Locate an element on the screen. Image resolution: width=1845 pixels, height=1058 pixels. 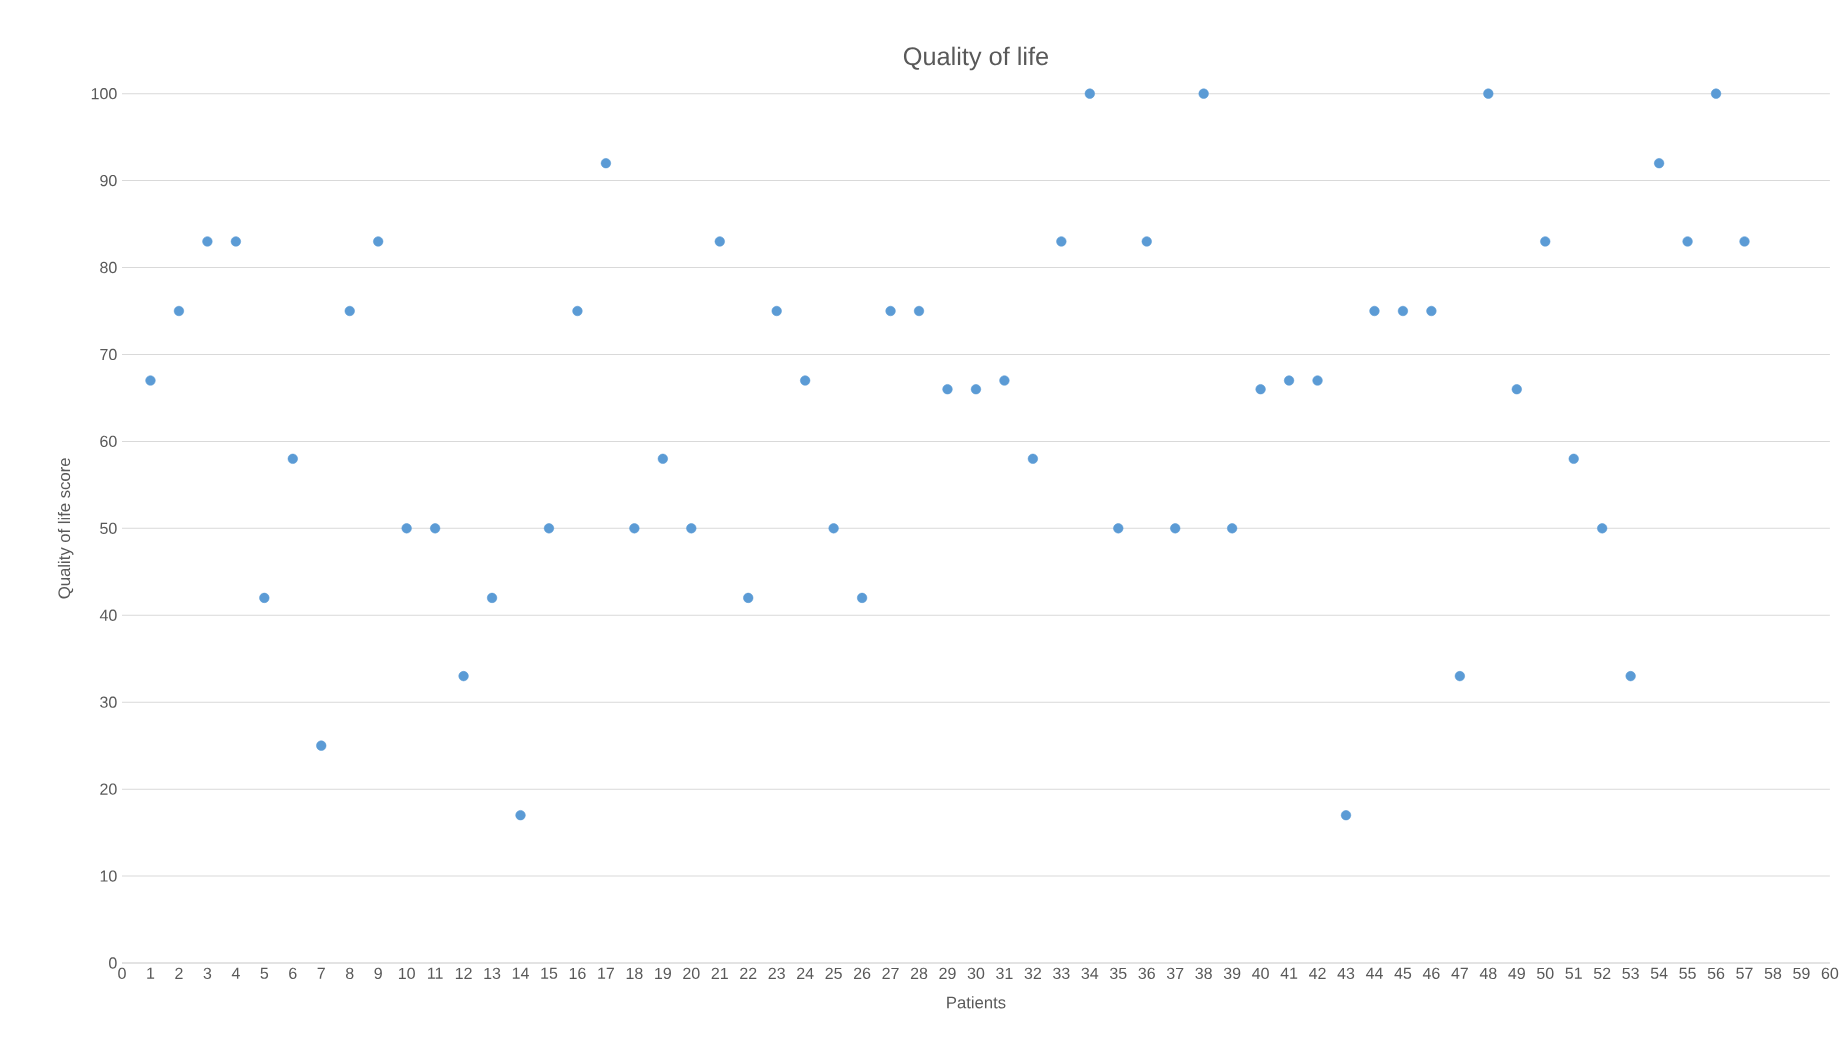
x-tick-label: 11 is located at coordinates (435, 973).